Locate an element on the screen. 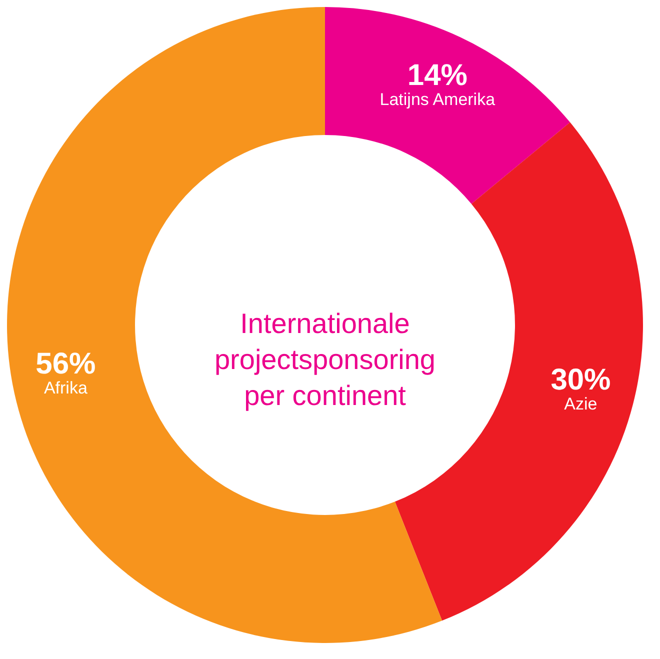  data-label: 56% is located at coordinates (66, 363).